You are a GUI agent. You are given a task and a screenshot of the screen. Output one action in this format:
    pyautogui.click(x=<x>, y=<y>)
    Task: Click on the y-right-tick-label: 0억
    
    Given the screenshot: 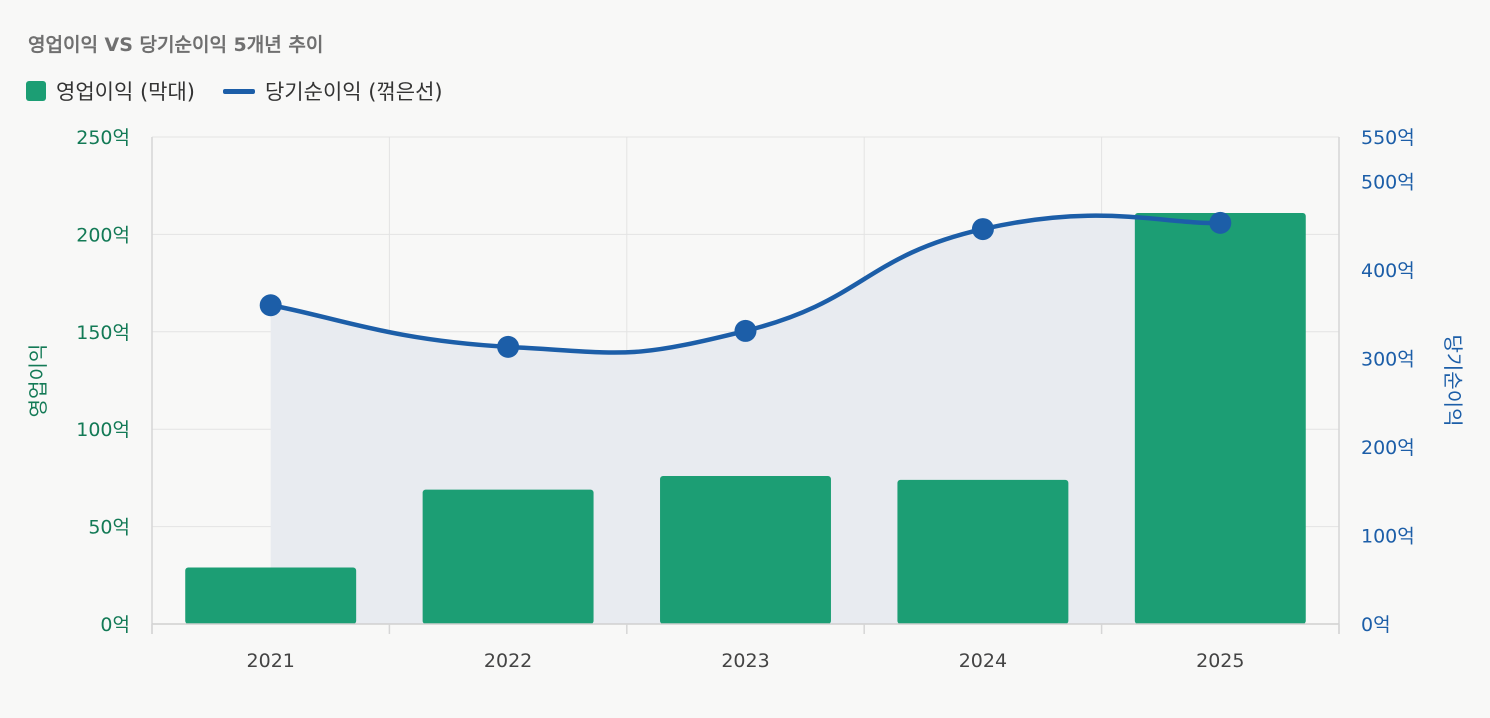 What is the action you would take?
    pyautogui.click(x=1376, y=625)
    